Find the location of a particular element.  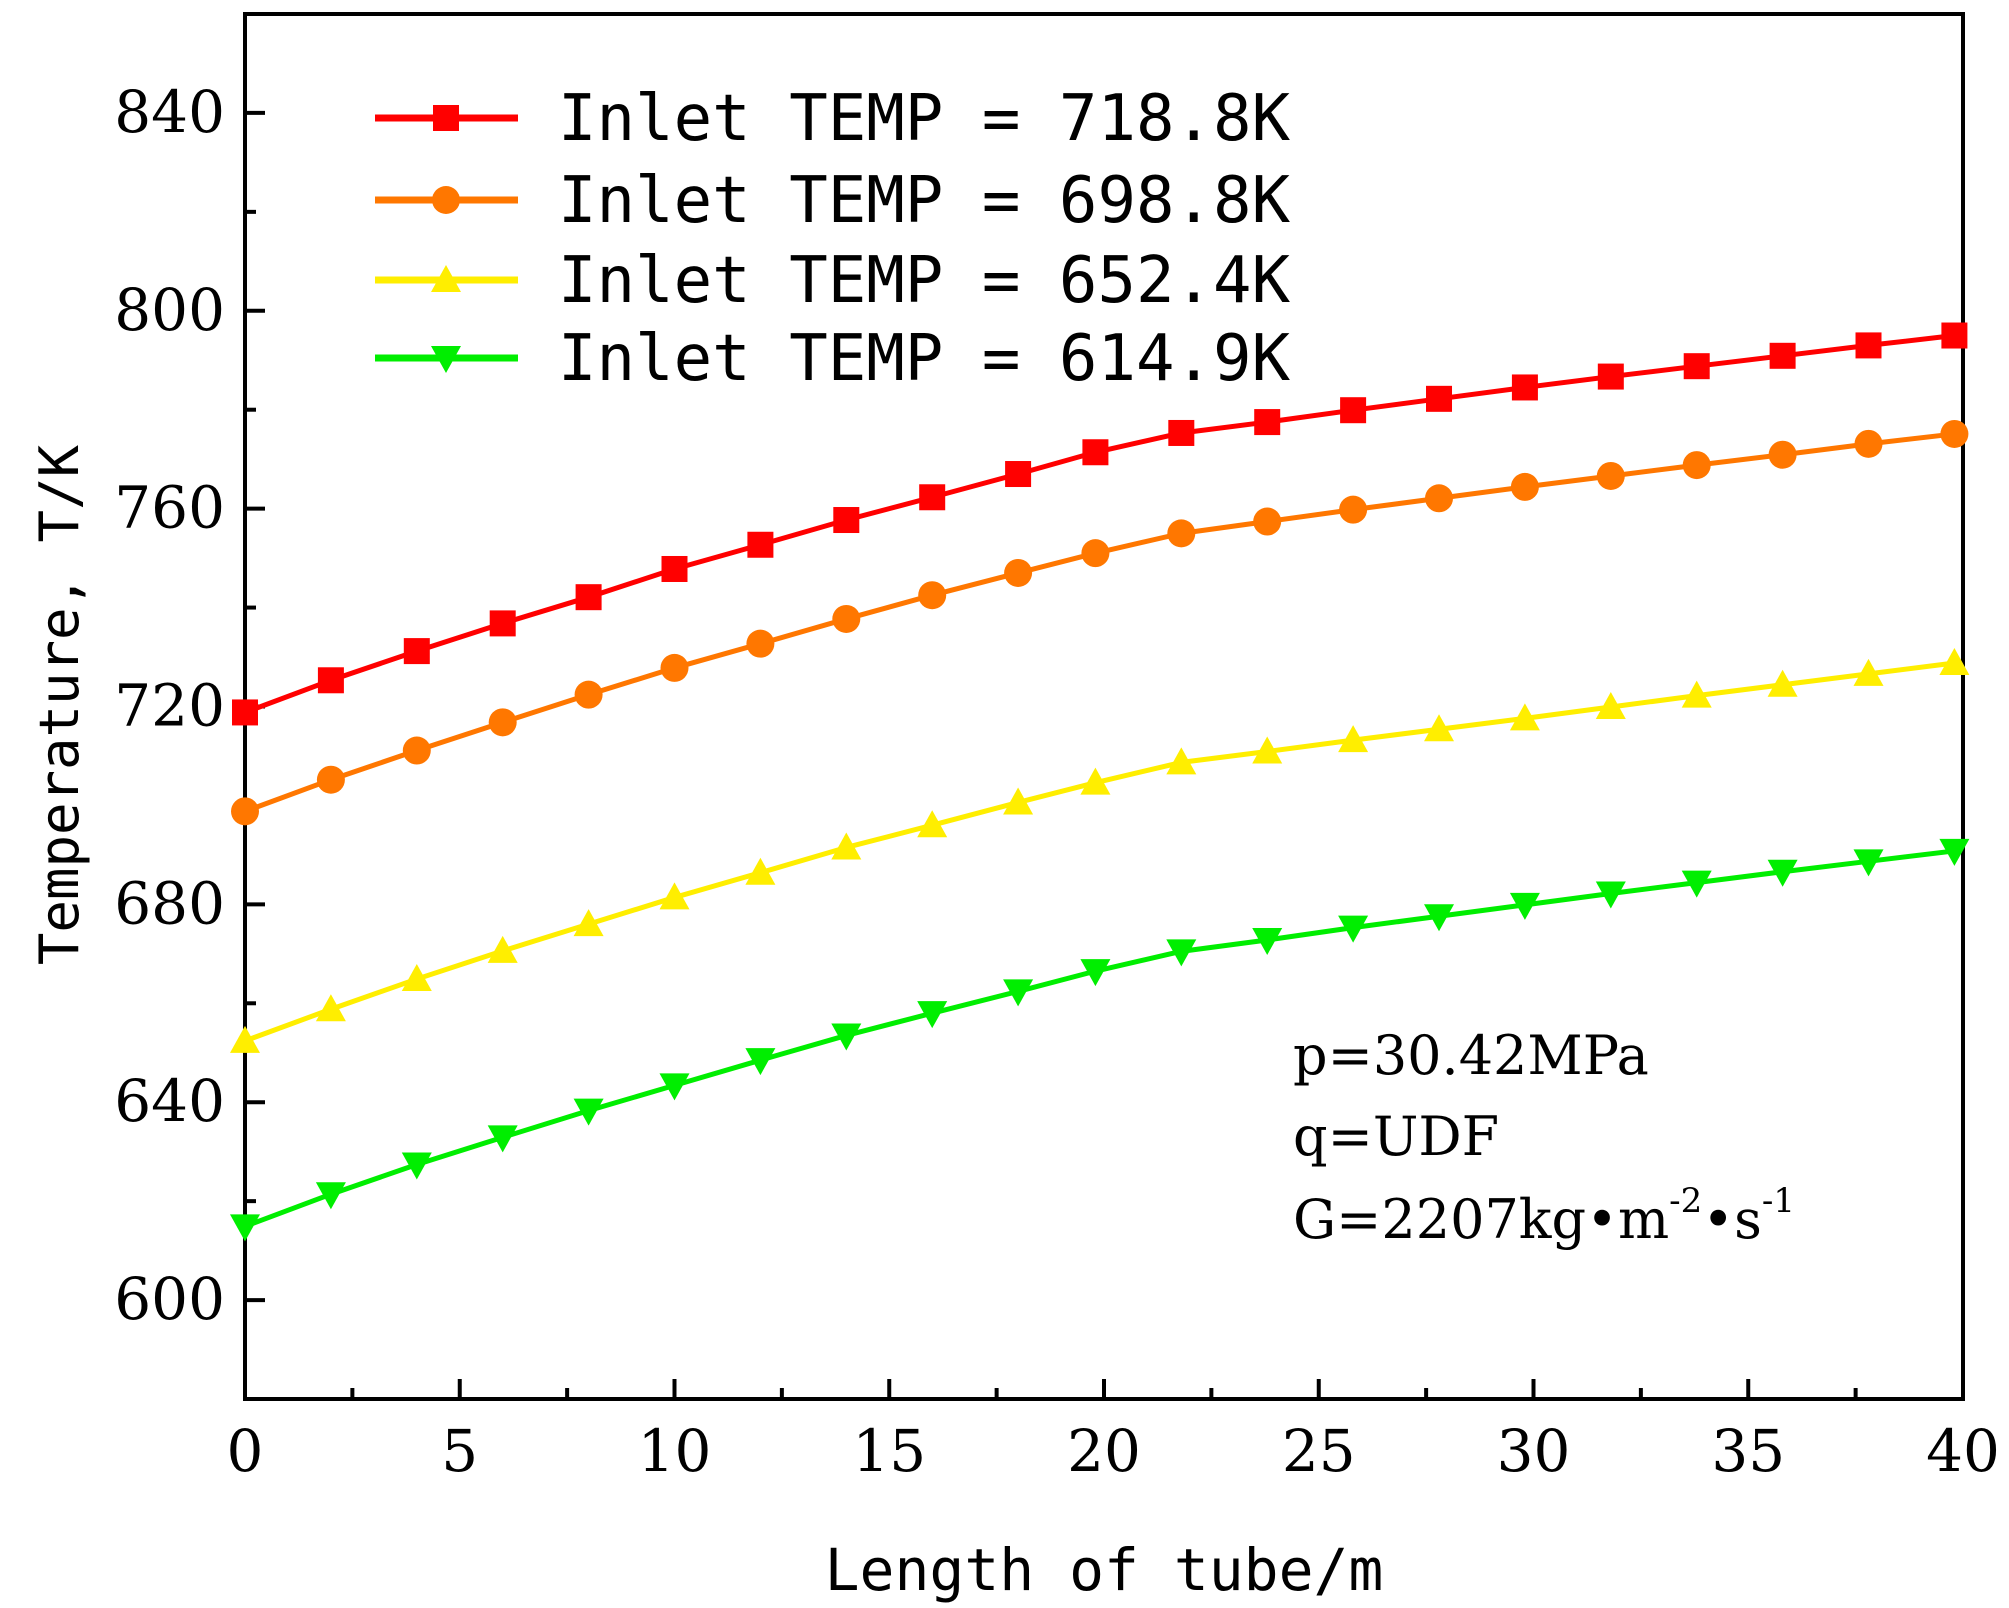

legend-item: Inlet TEMP = 718.8K is located at coordinates (833, 119).